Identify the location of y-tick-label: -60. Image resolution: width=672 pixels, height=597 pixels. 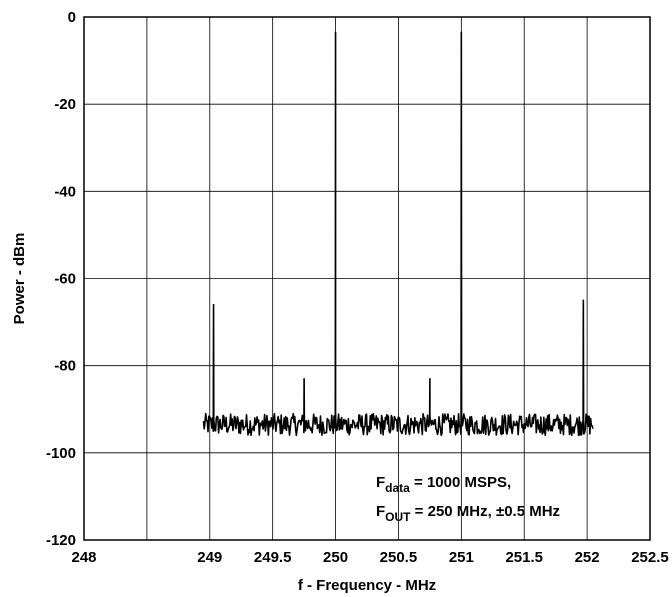
(65, 279).